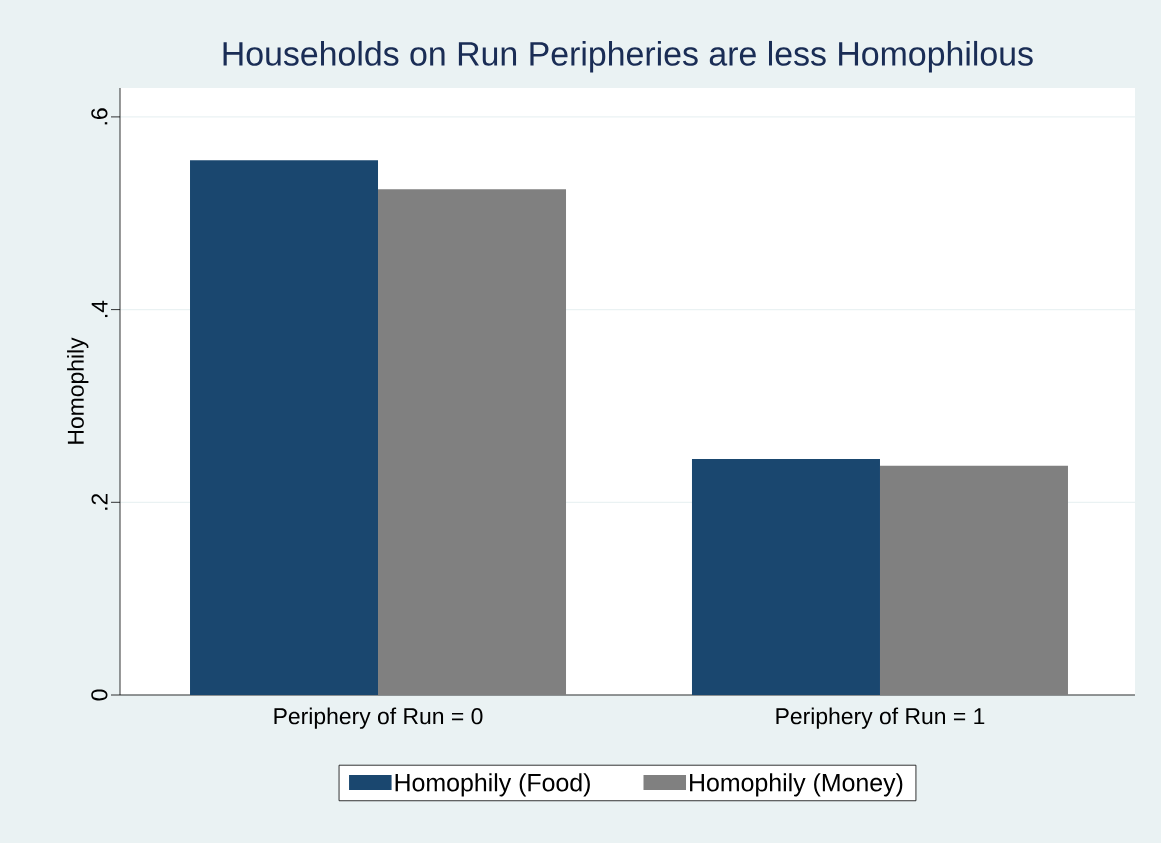 The width and height of the screenshot is (1161, 843). I want to click on x-tick-label: Periphery of Run = 1, so click(880, 718).